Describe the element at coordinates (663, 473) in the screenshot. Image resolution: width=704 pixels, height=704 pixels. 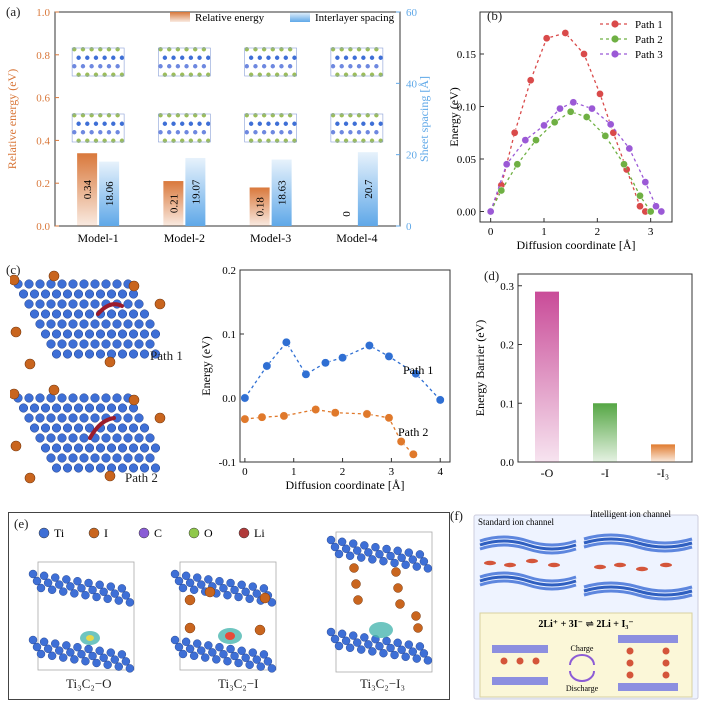
I see `xtick-label-d: -I₃` at that location.